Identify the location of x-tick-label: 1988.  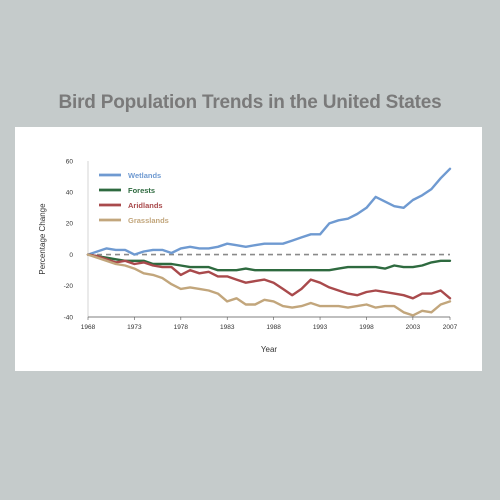
(273, 327).